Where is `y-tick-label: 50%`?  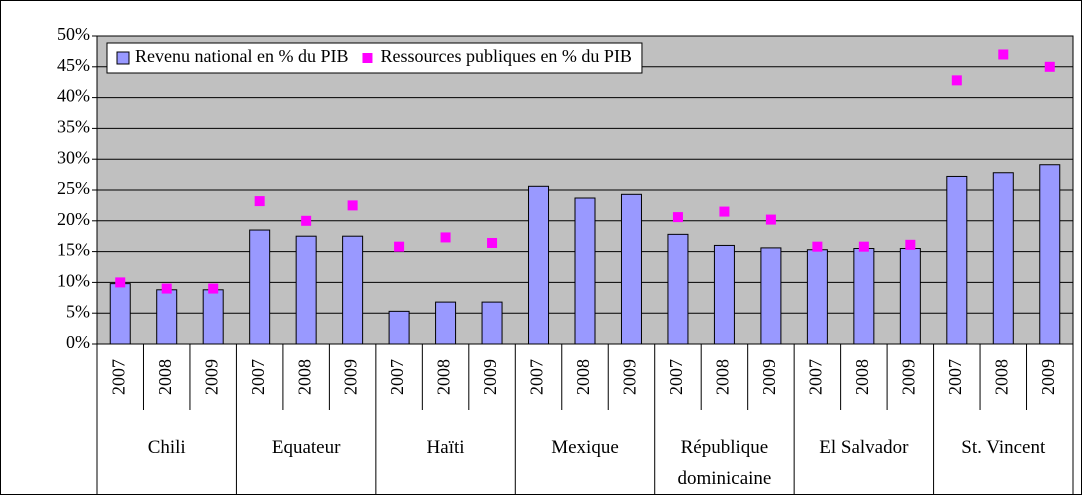
y-tick-label: 50% is located at coordinates (73, 34).